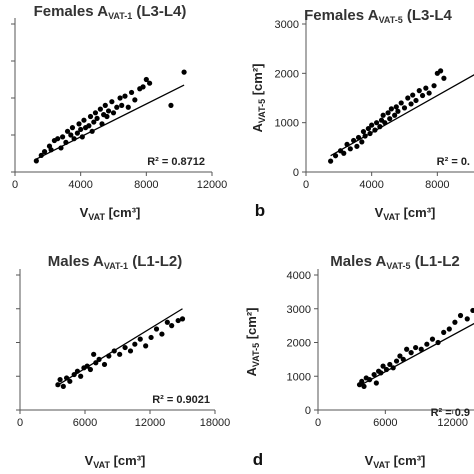  I want to click on x-tick-label: 18000, so click(215, 423).